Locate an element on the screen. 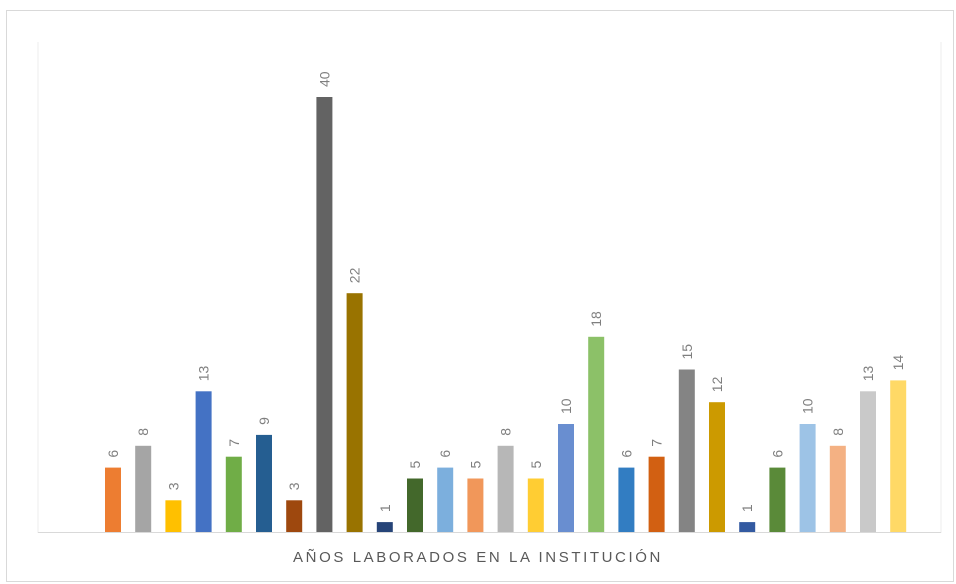 The height and width of the screenshot is (584, 956). data-label-5: 7 is located at coordinates (234, 443).